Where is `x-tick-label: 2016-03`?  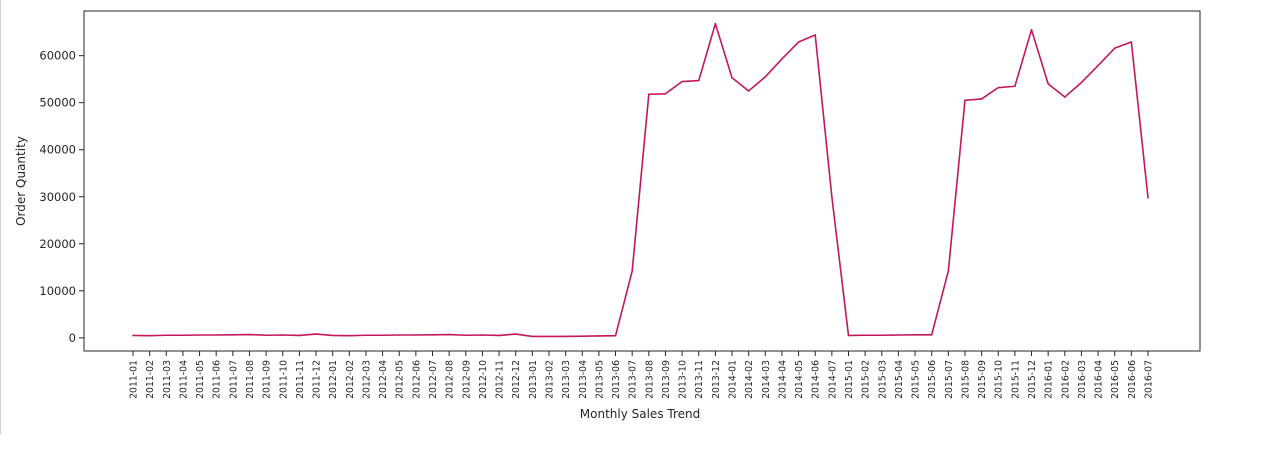 x-tick-label: 2016-03 is located at coordinates (1082, 379).